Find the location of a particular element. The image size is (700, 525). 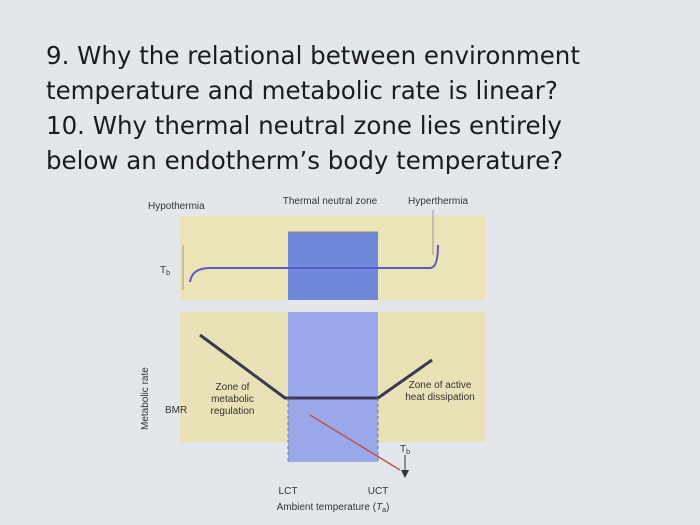

text: Ambient temperature ( is located at coordinates (327, 507).